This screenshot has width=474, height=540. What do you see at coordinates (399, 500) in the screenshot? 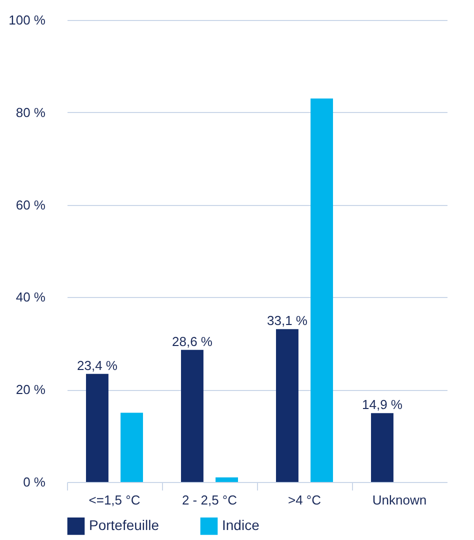
I see `x-tick-label: Unknown` at bounding box center [399, 500].